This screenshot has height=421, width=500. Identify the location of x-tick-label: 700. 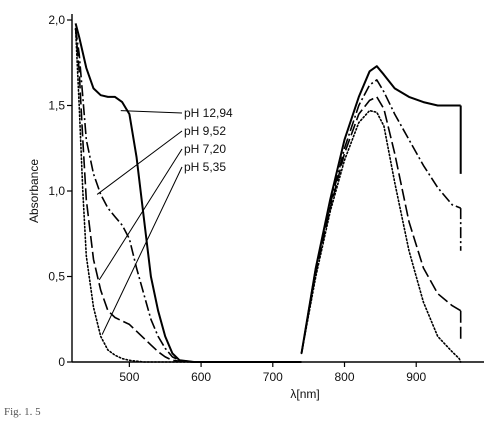
(273, 377).